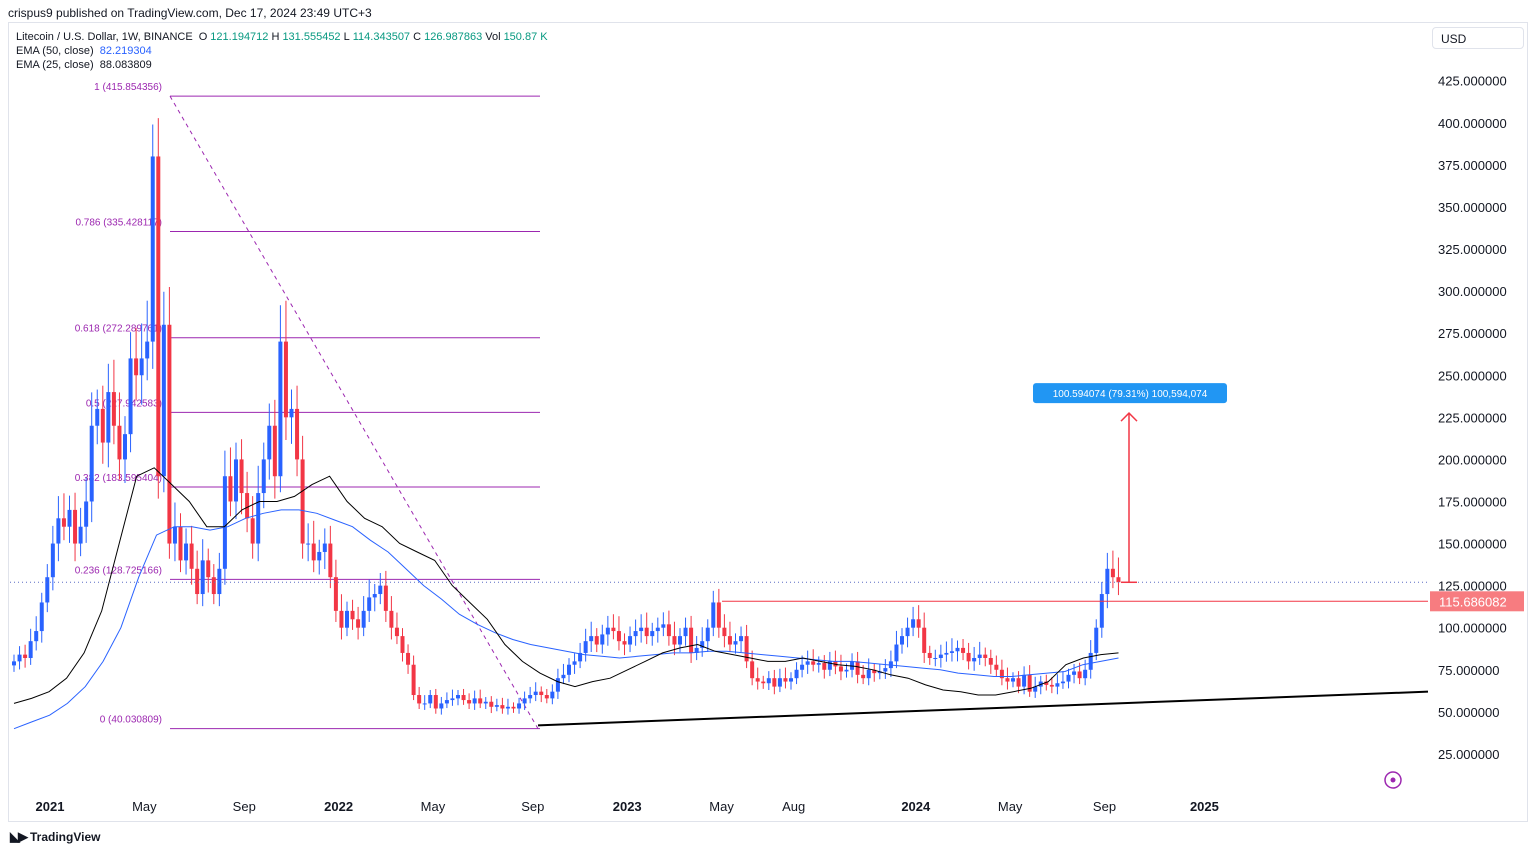 The height and width of the screenshot is (852, 1536). Describe the element at coordinates (1130, 394) in the screenshot. I see `measure-label-text: 100.594074 (79.31%) 100,594,074` at that location.